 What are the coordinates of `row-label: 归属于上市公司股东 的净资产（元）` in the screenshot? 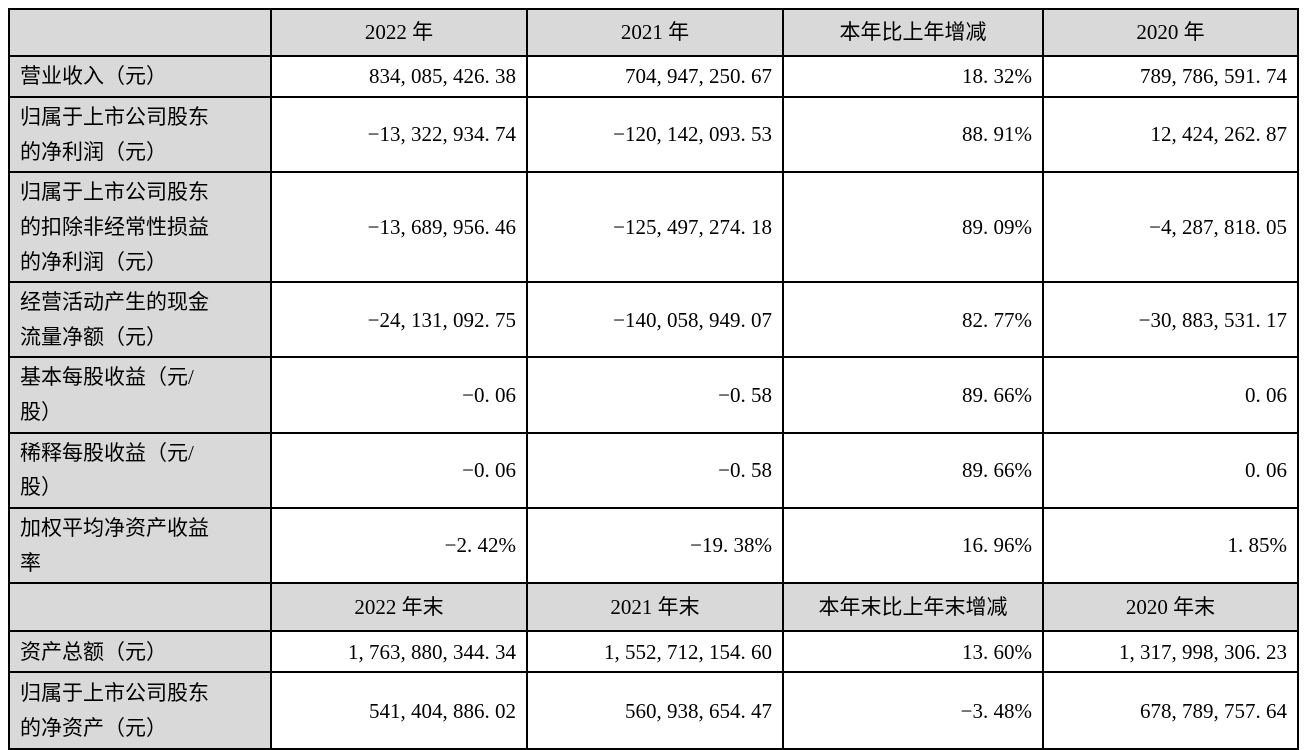 It's located at (140, 710).